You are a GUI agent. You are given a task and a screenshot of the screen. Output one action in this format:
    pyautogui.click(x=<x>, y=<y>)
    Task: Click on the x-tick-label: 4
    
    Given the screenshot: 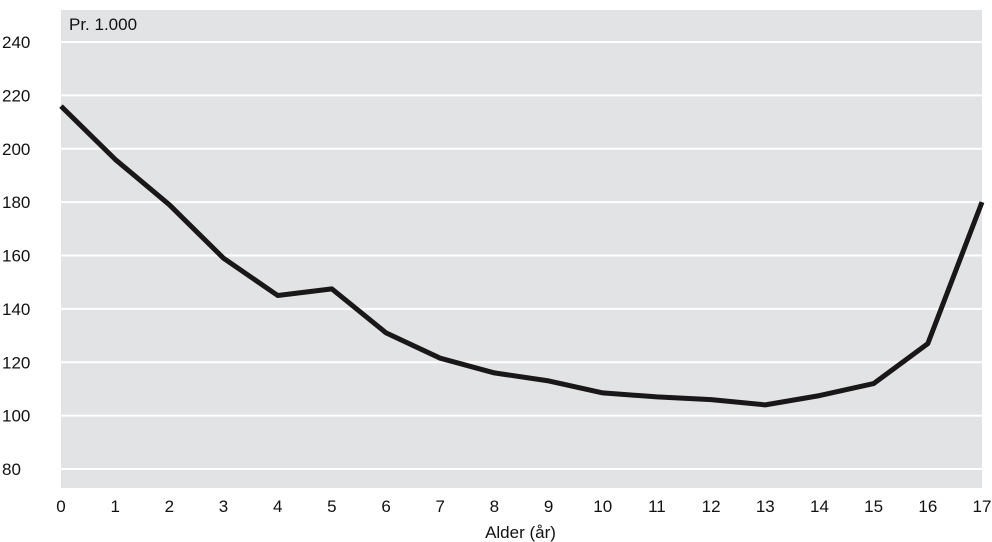 What is the action you would take?
    pyautogui.click(x=277, y=506)
    